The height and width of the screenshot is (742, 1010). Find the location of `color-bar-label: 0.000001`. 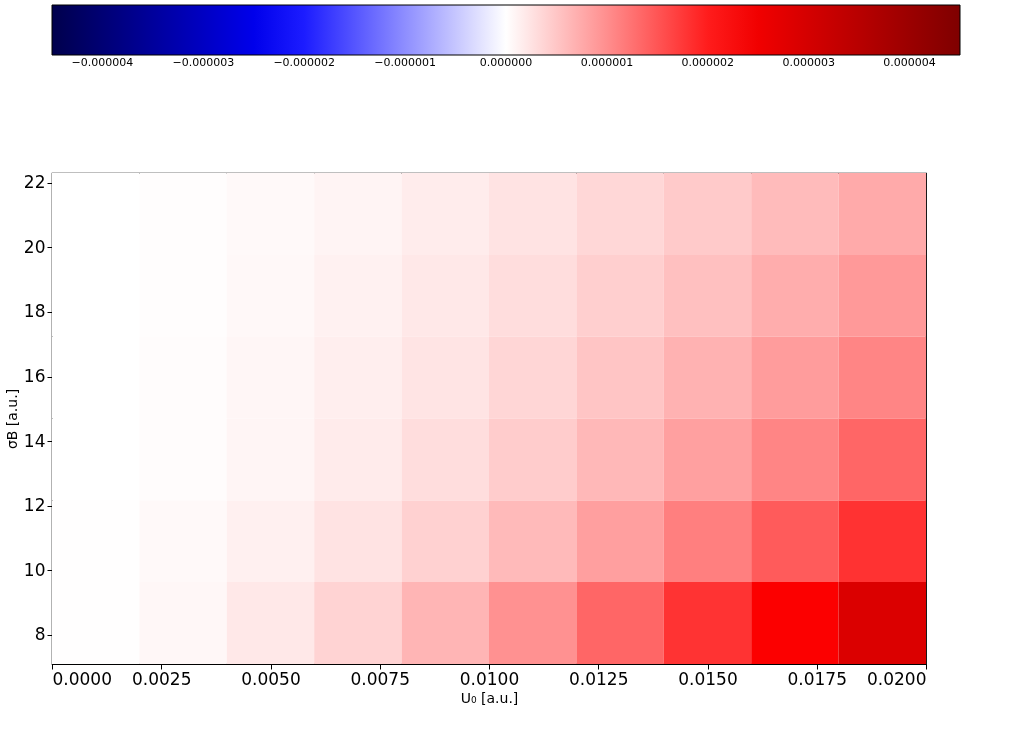

color-bar-label: 0.000001 is located at coordinates (607, 62).